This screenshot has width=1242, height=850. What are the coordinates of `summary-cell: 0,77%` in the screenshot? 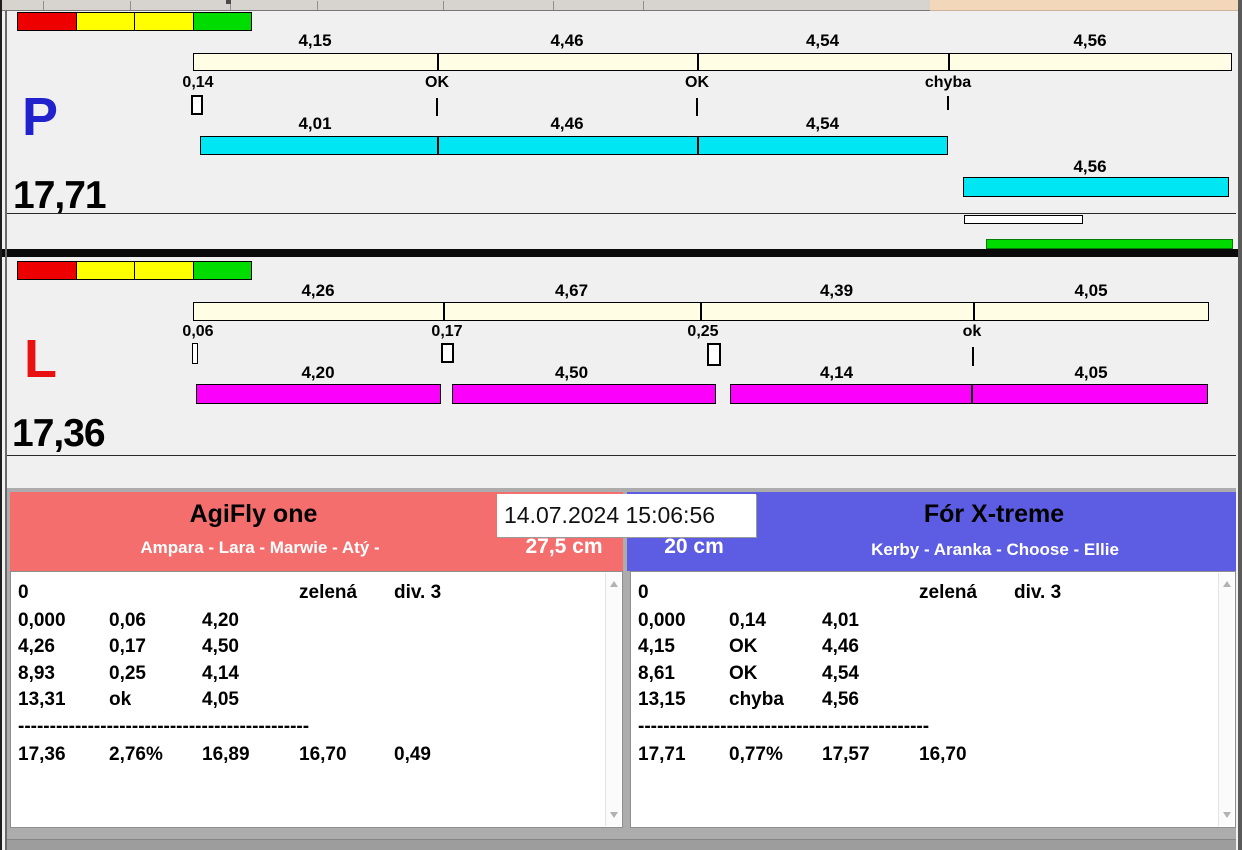 It's located at (756, 754).